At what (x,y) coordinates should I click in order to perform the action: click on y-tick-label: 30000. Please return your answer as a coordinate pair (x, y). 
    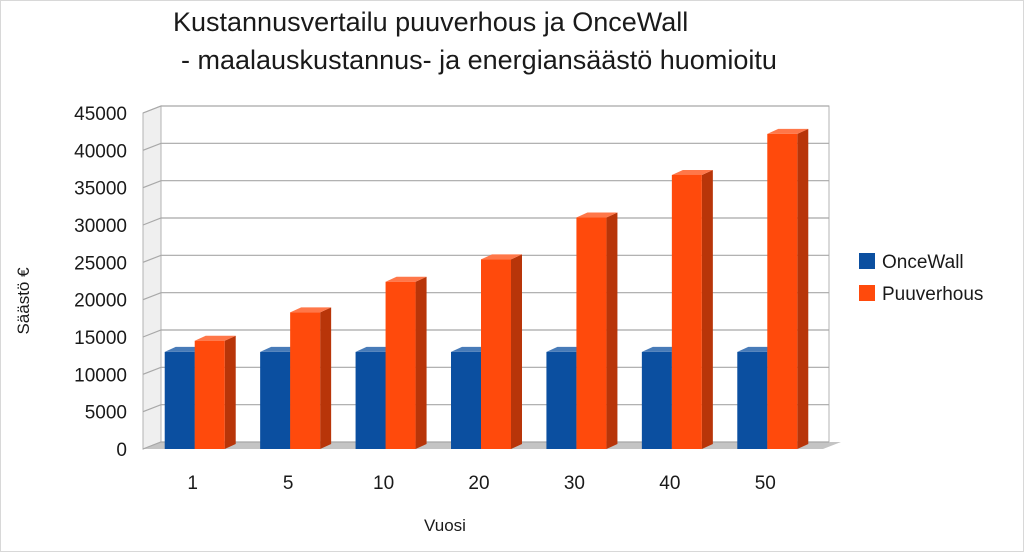
    Looking at the image, I should click on (100, 226).